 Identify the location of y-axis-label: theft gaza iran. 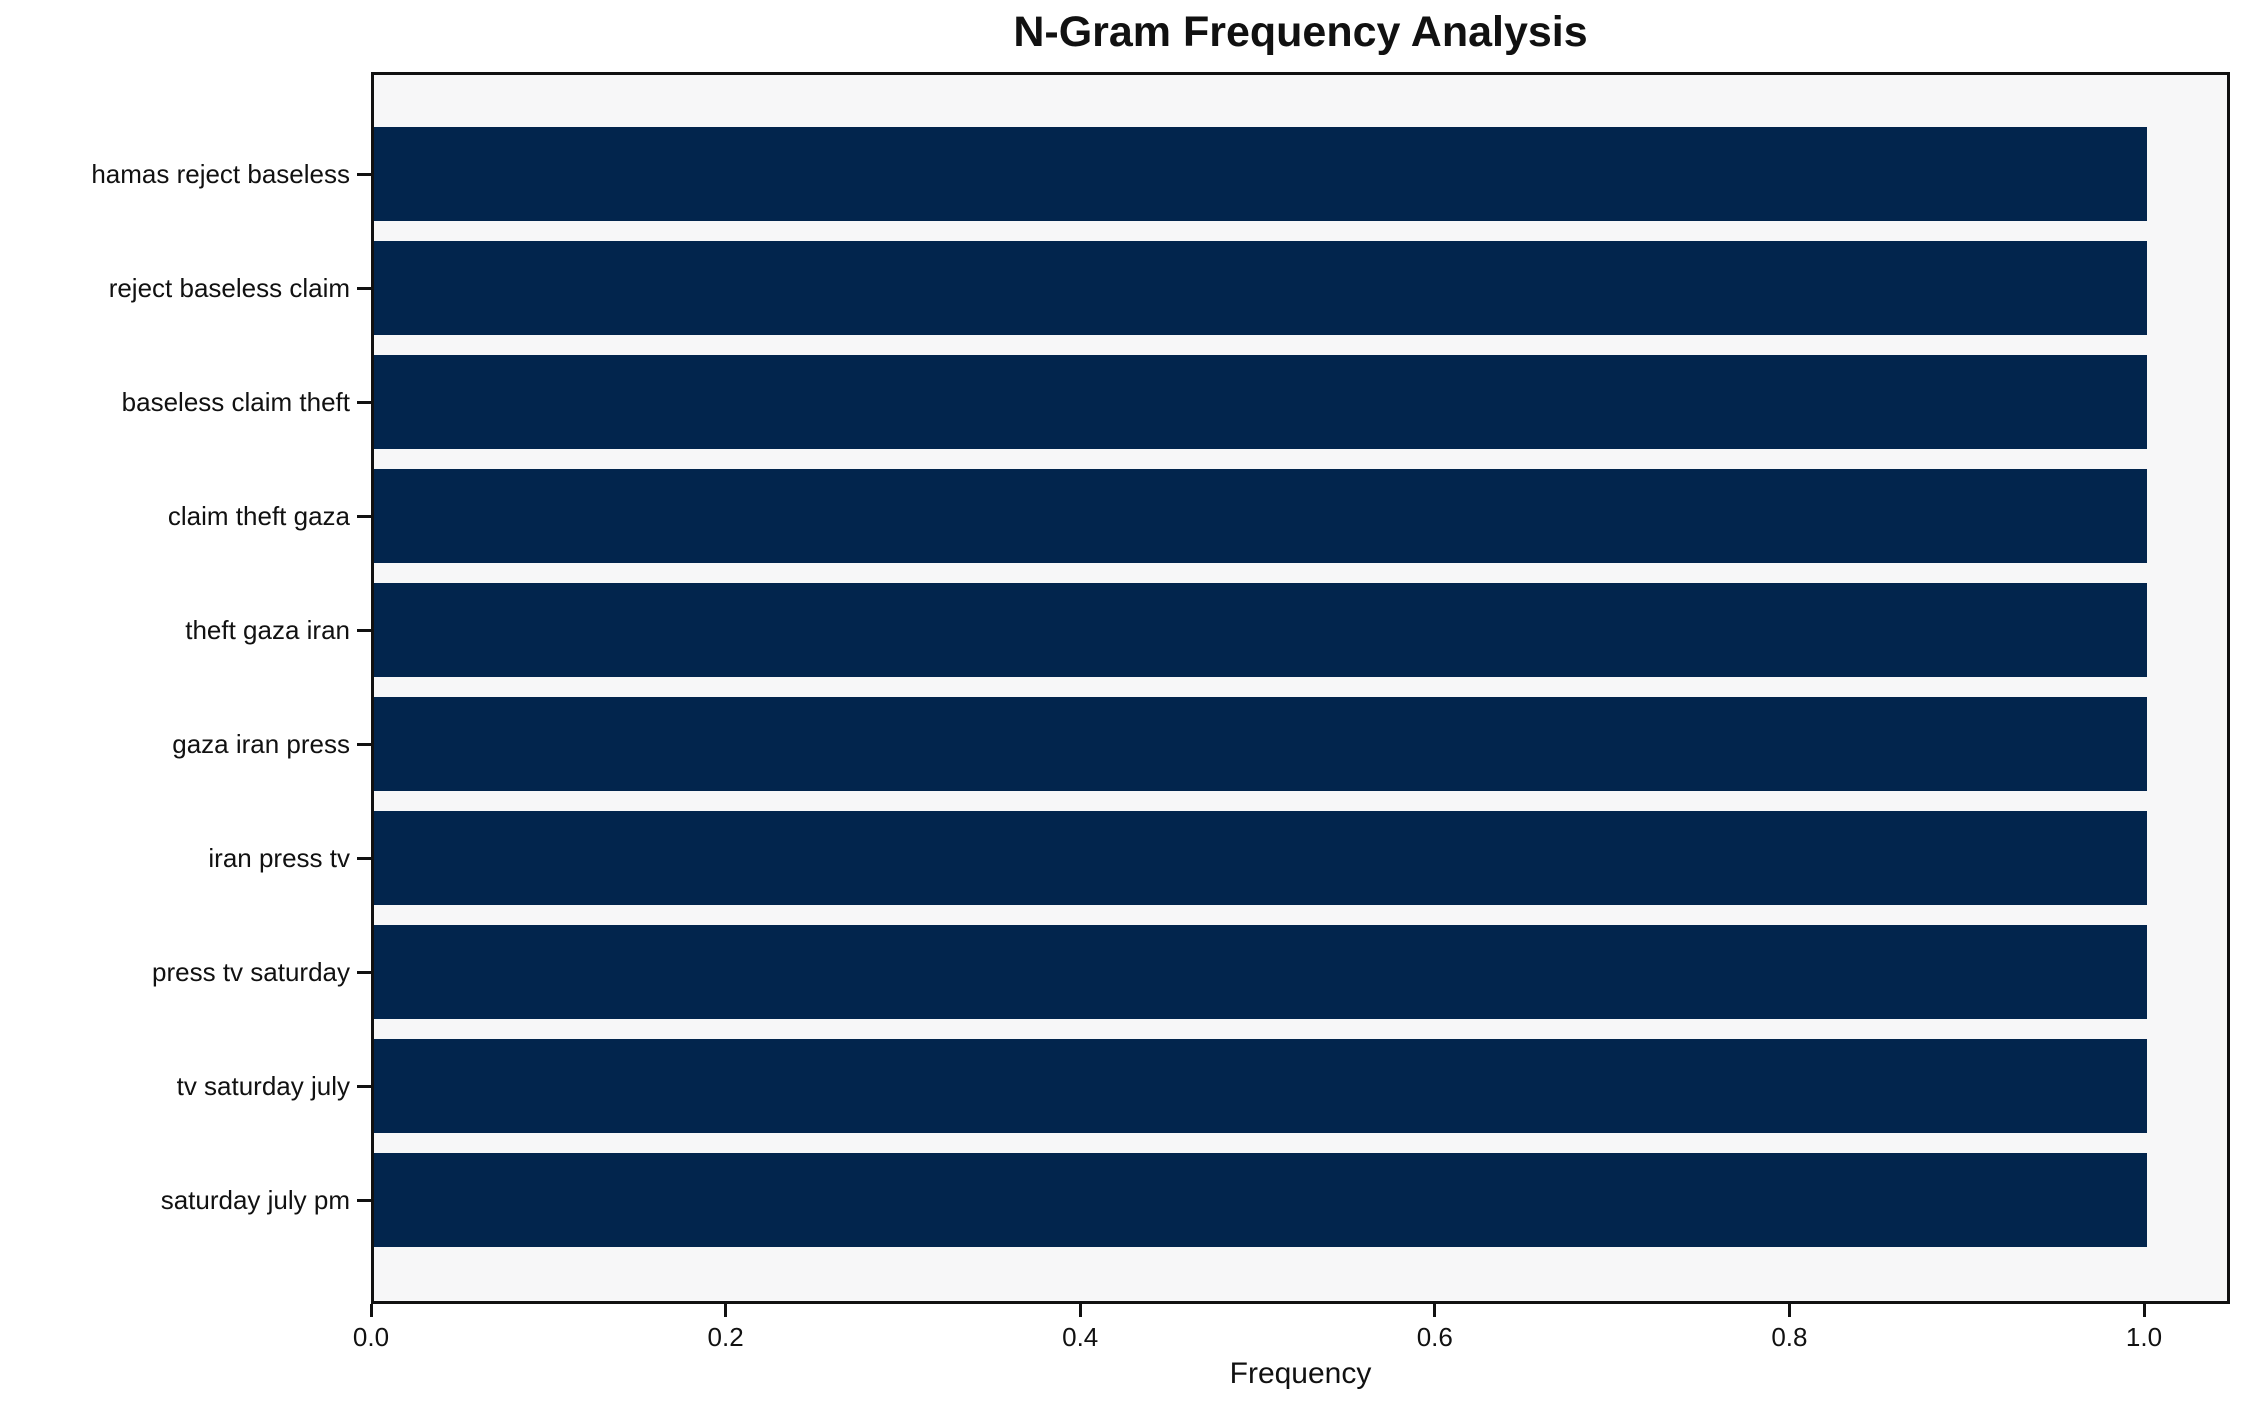
(267, 630).